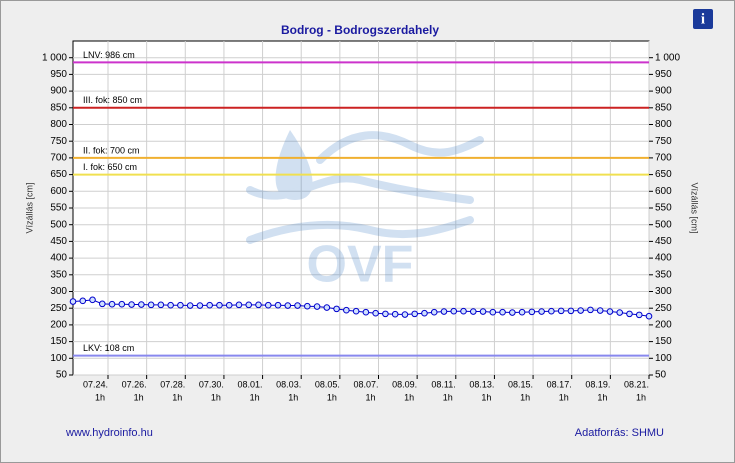 This screenshot has height=463, width=735. What do you see at coordinates (663, 274) in the screenshot?
I see `y2-tick-label: 350` at bounding box center [663, 274].